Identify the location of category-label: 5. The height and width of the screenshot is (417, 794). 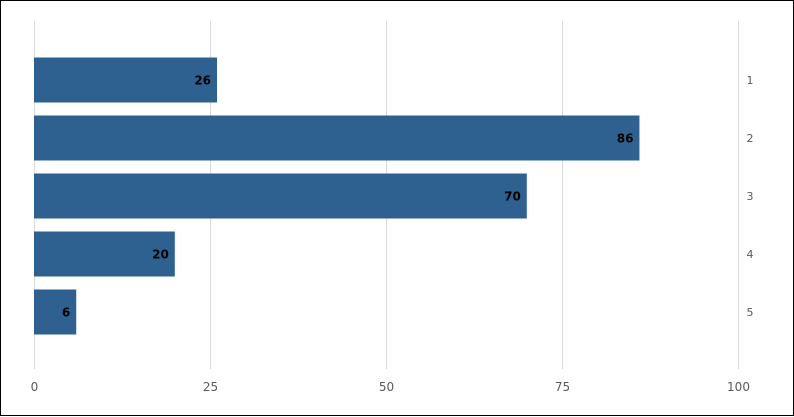
(750, 312).